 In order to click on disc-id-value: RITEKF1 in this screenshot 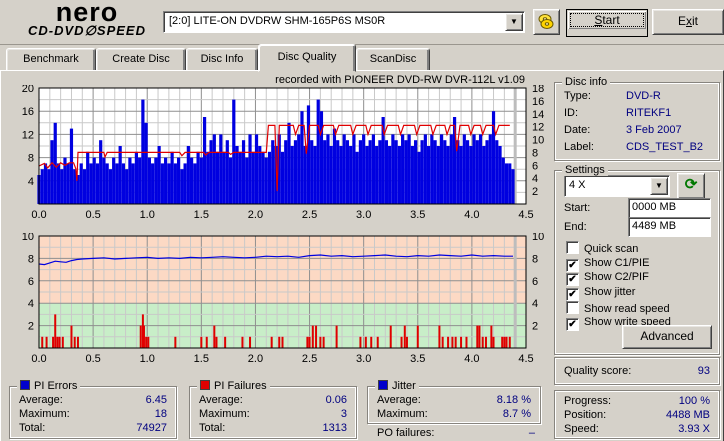, I will do `click(649, 113)`.